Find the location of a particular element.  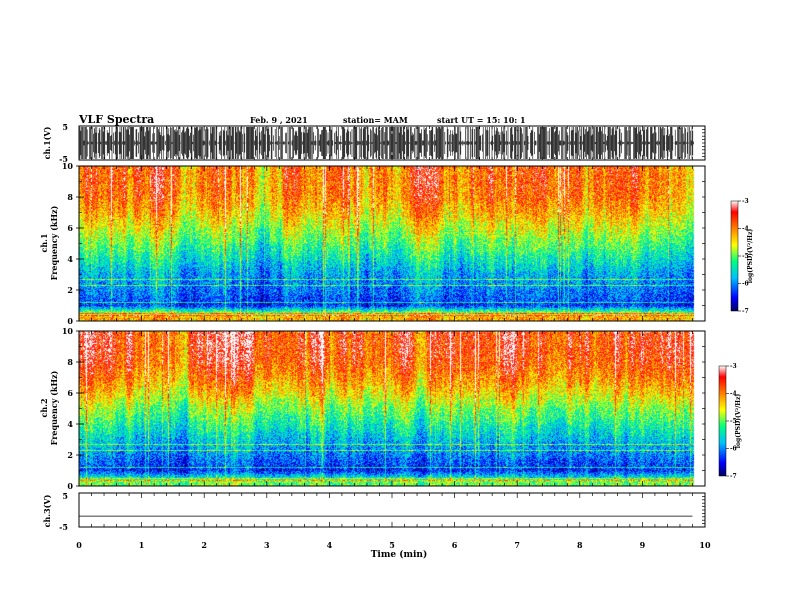

time-axis-tick-labels: 0 1 2 3 4 5 6 7 8 9 10 is located at coordinates (393, 545).